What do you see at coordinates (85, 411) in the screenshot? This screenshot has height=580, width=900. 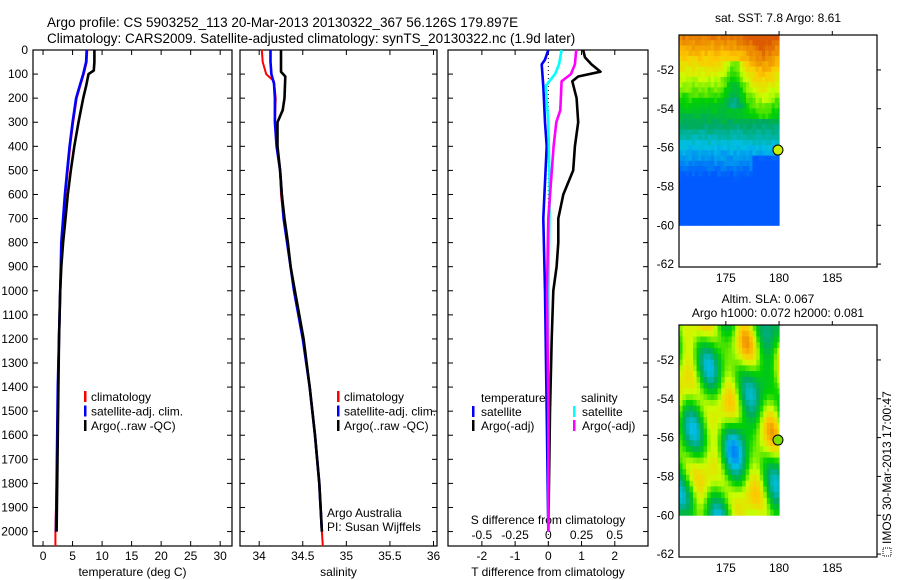 I see `legend-swatch` at bounding box center [85, 411].